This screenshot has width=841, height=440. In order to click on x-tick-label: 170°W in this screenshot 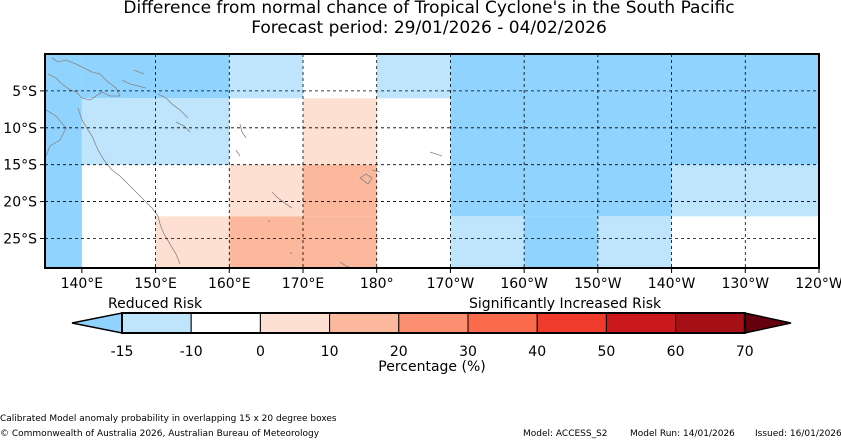, I will do `click(451, 284)`.